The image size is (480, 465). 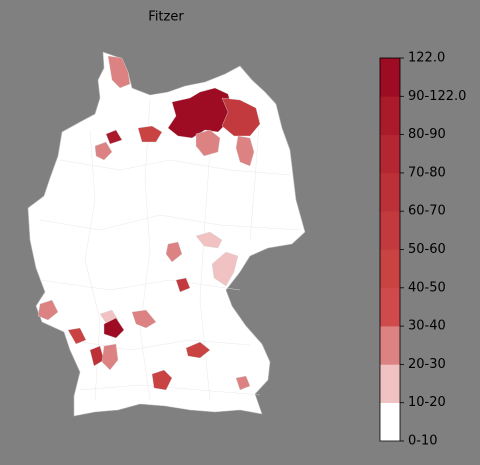 What do you see at coordinates (437, 96) in the screenshot?
I see `colorbar-tick-label: 90-122.0` at bounding box center [437, 96].